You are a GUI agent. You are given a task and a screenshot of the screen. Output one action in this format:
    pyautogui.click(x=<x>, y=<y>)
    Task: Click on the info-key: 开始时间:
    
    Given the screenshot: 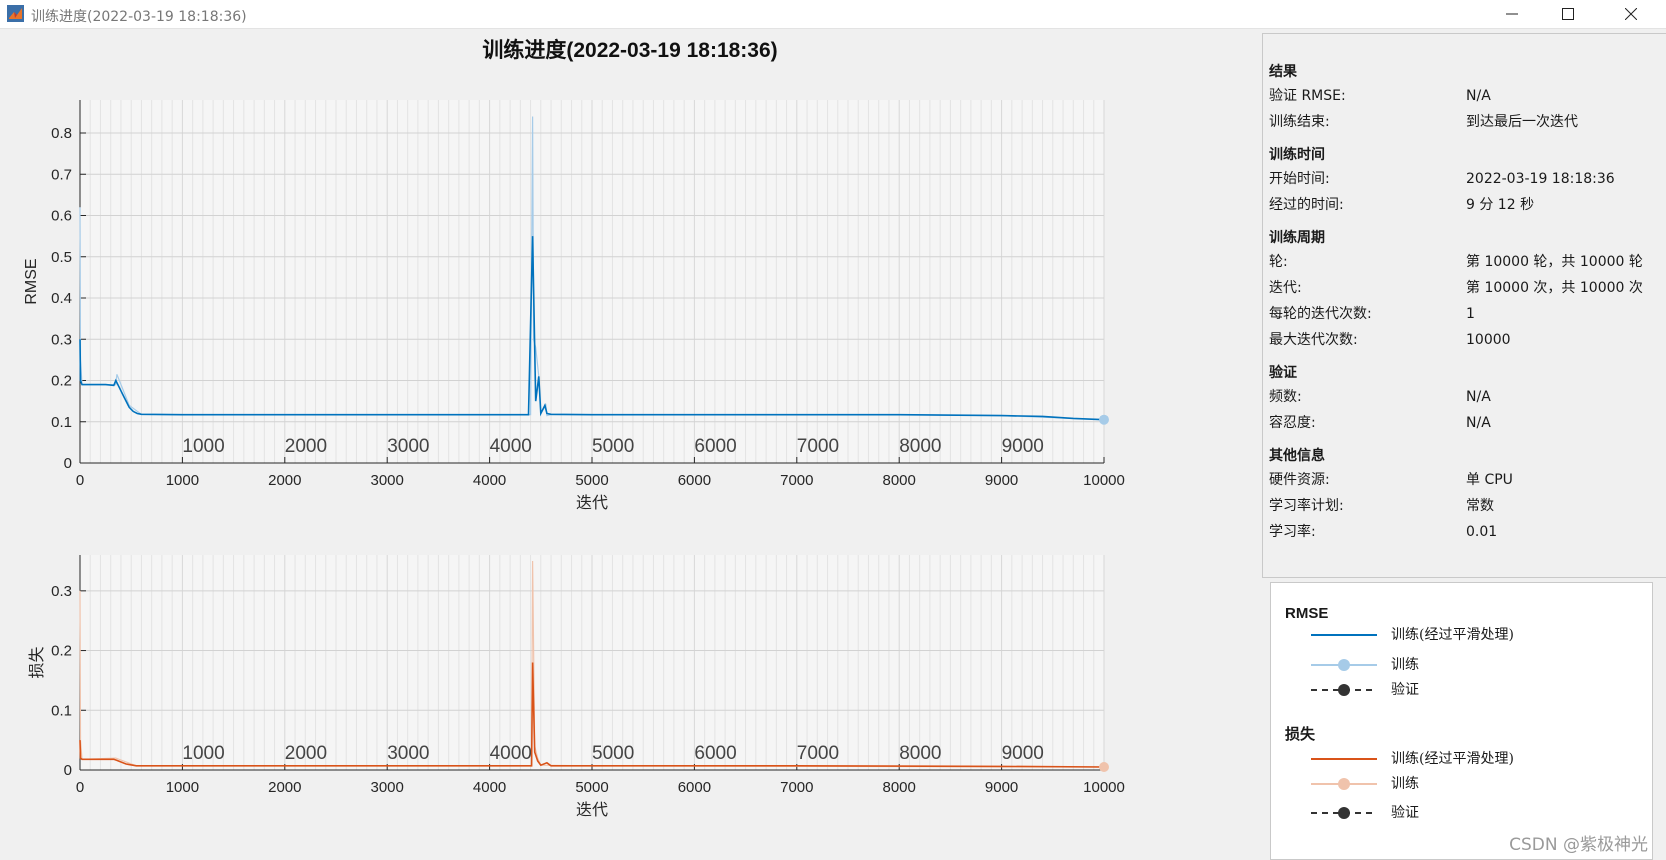 What is the action you would take?
    pyautogui.click(x=1299, y=179)
    